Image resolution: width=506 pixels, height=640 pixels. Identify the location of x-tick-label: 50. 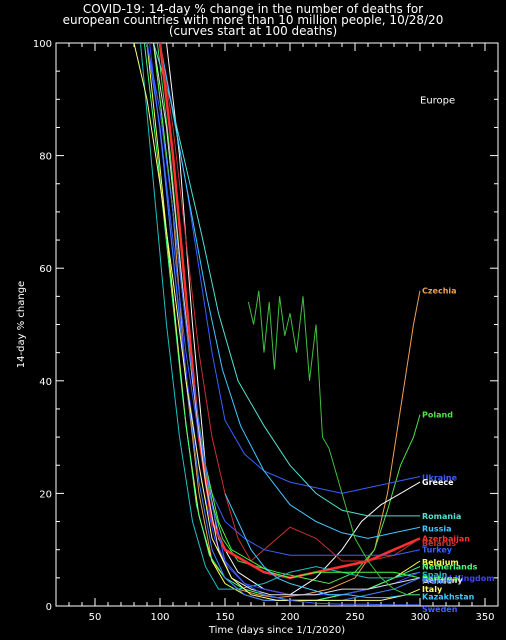
(95, 617).